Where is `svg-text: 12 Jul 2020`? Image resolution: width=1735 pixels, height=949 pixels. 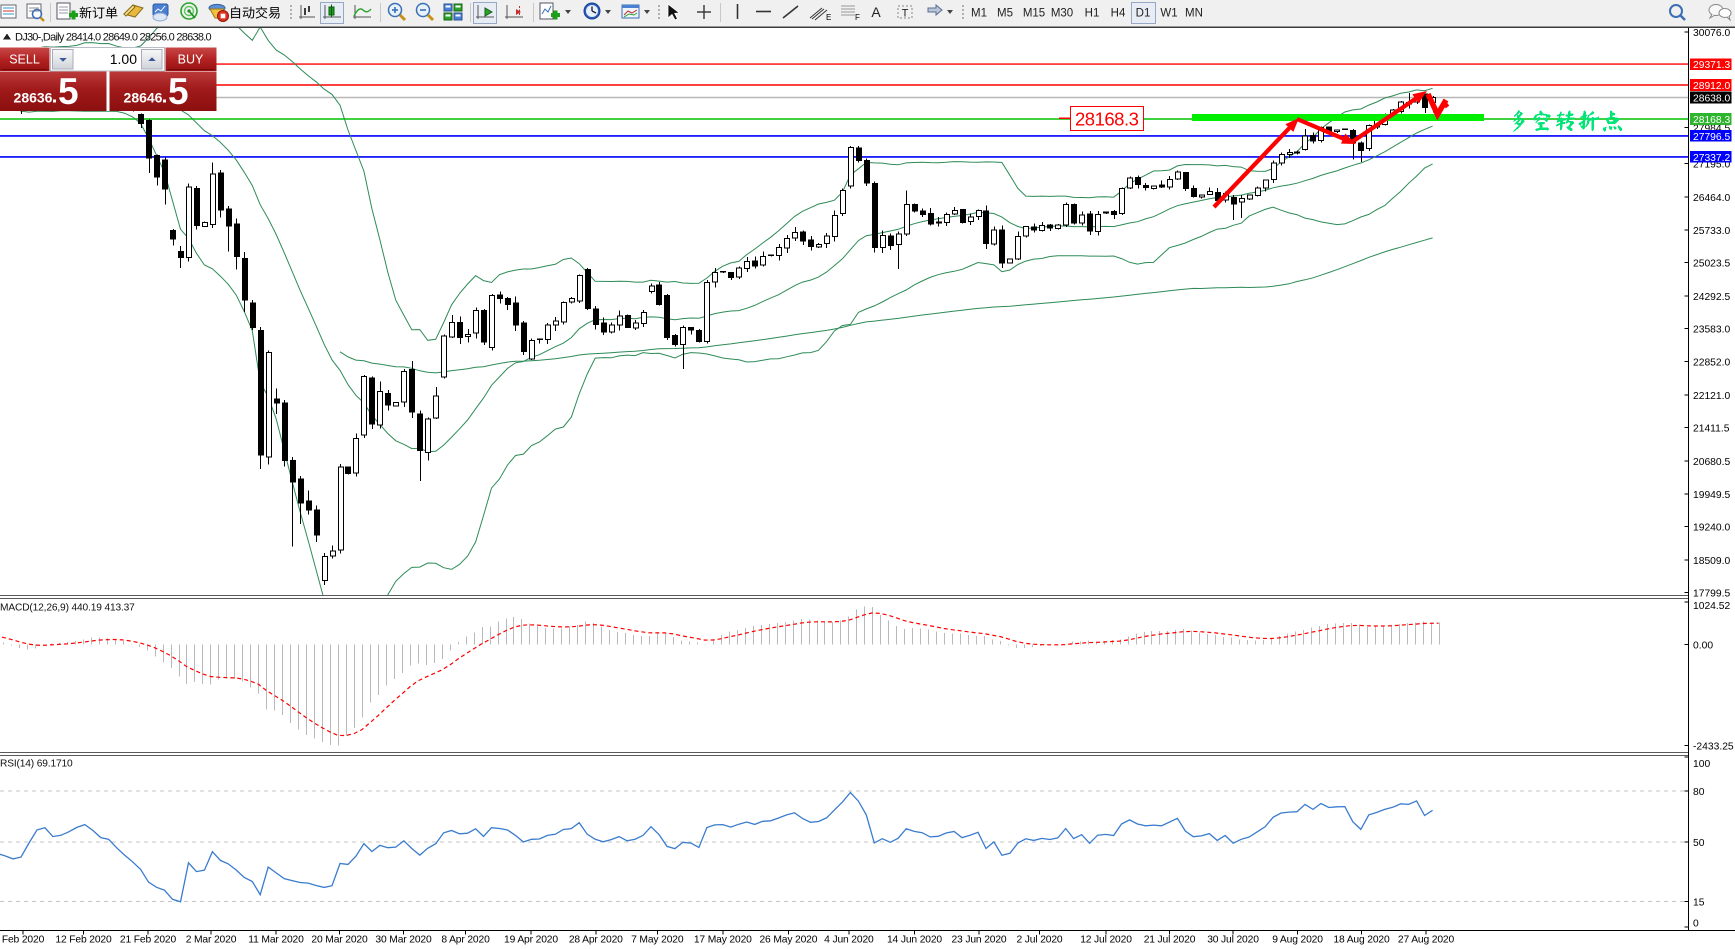
svg-text: 12 Jul 2020 is located at coordinates (1106, 940).